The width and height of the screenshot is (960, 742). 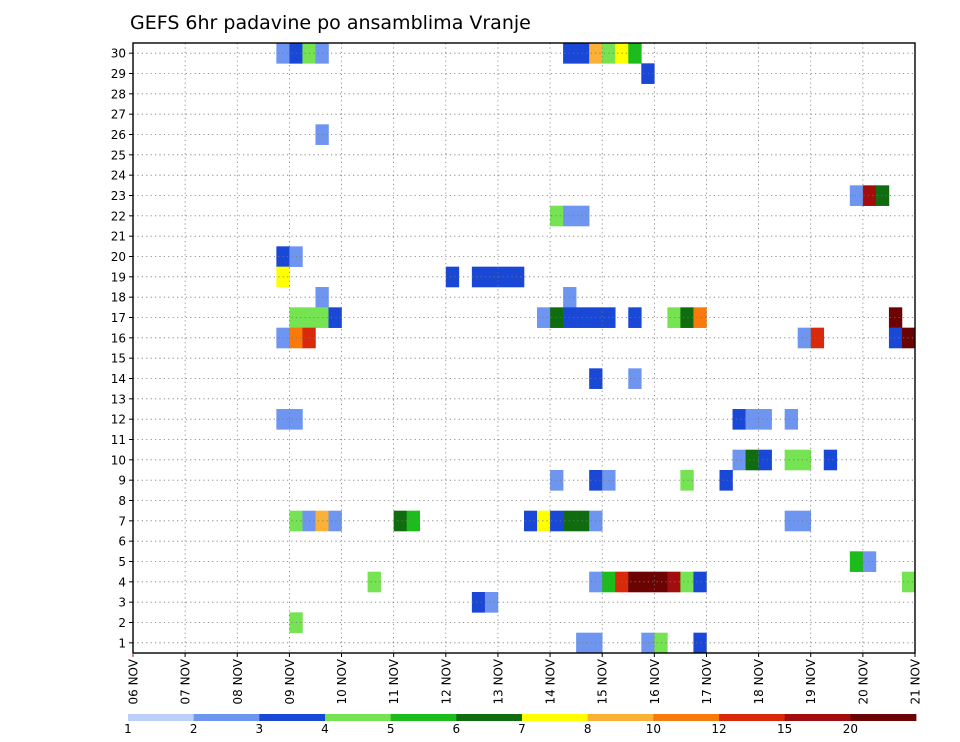 What do you see at coordinates (342, 681) in the screenshot?
I see `x-tick-label: 10 NOV` at bounding box center [342, 681].